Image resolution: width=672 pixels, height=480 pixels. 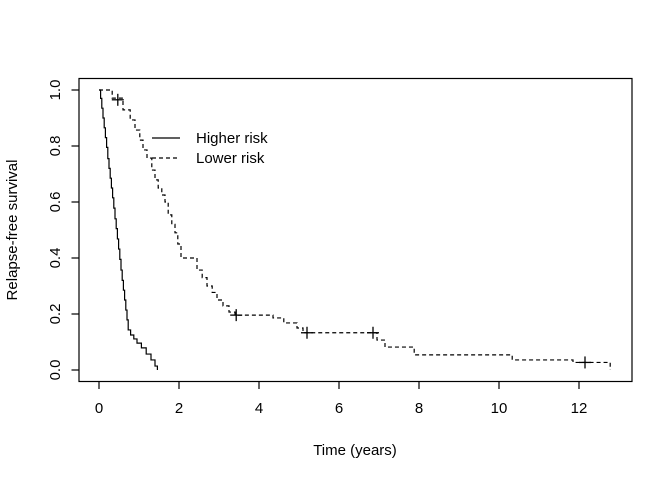 What do you see at coordinates (55, 370) in the screenshot?
I see `y-tick-label: 0.0` at bounding box center [55, 370].